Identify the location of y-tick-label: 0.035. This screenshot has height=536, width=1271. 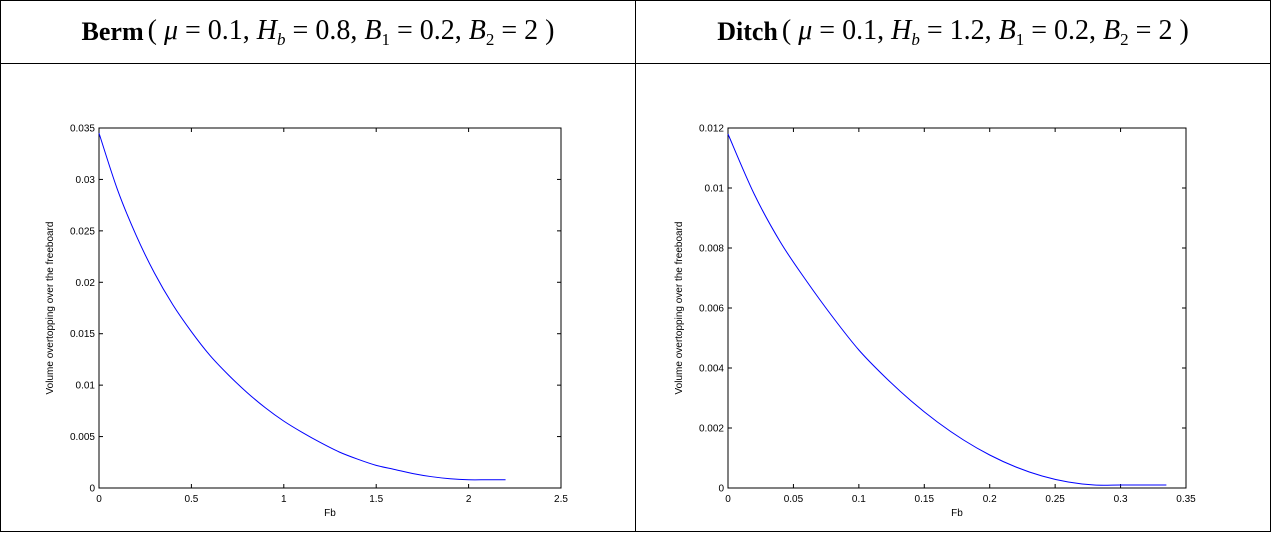
(82, 129).